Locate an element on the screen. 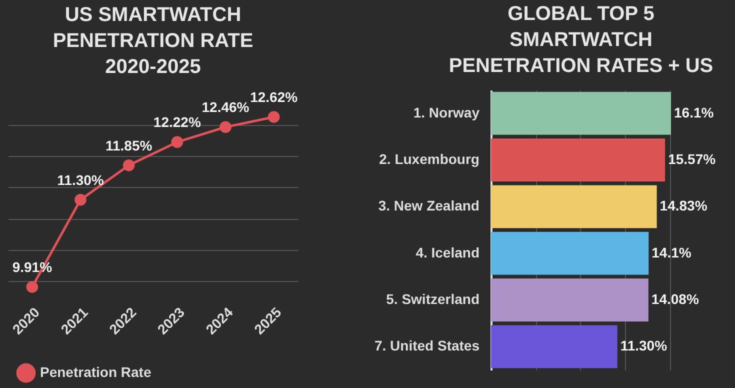 This screenshot has width=735, height=388. chart-title: GLOBAL TOP 5 SMARTWATCH PENETRATION RATES + US is located at coordinates (581, 40).